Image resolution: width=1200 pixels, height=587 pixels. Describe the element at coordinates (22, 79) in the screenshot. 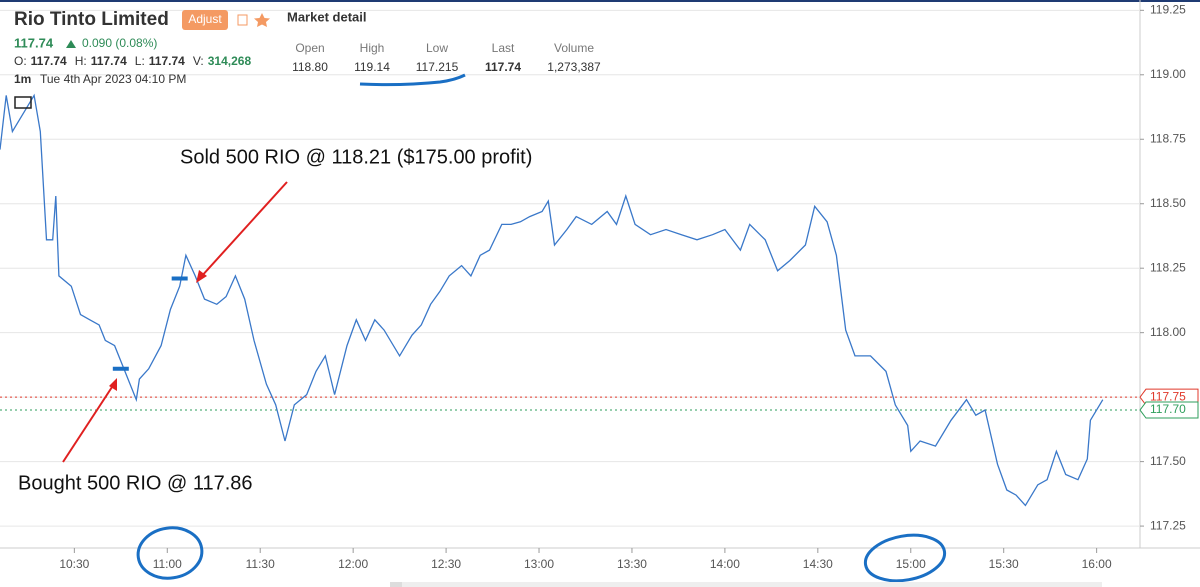

I see `interval: 1m` at that location.